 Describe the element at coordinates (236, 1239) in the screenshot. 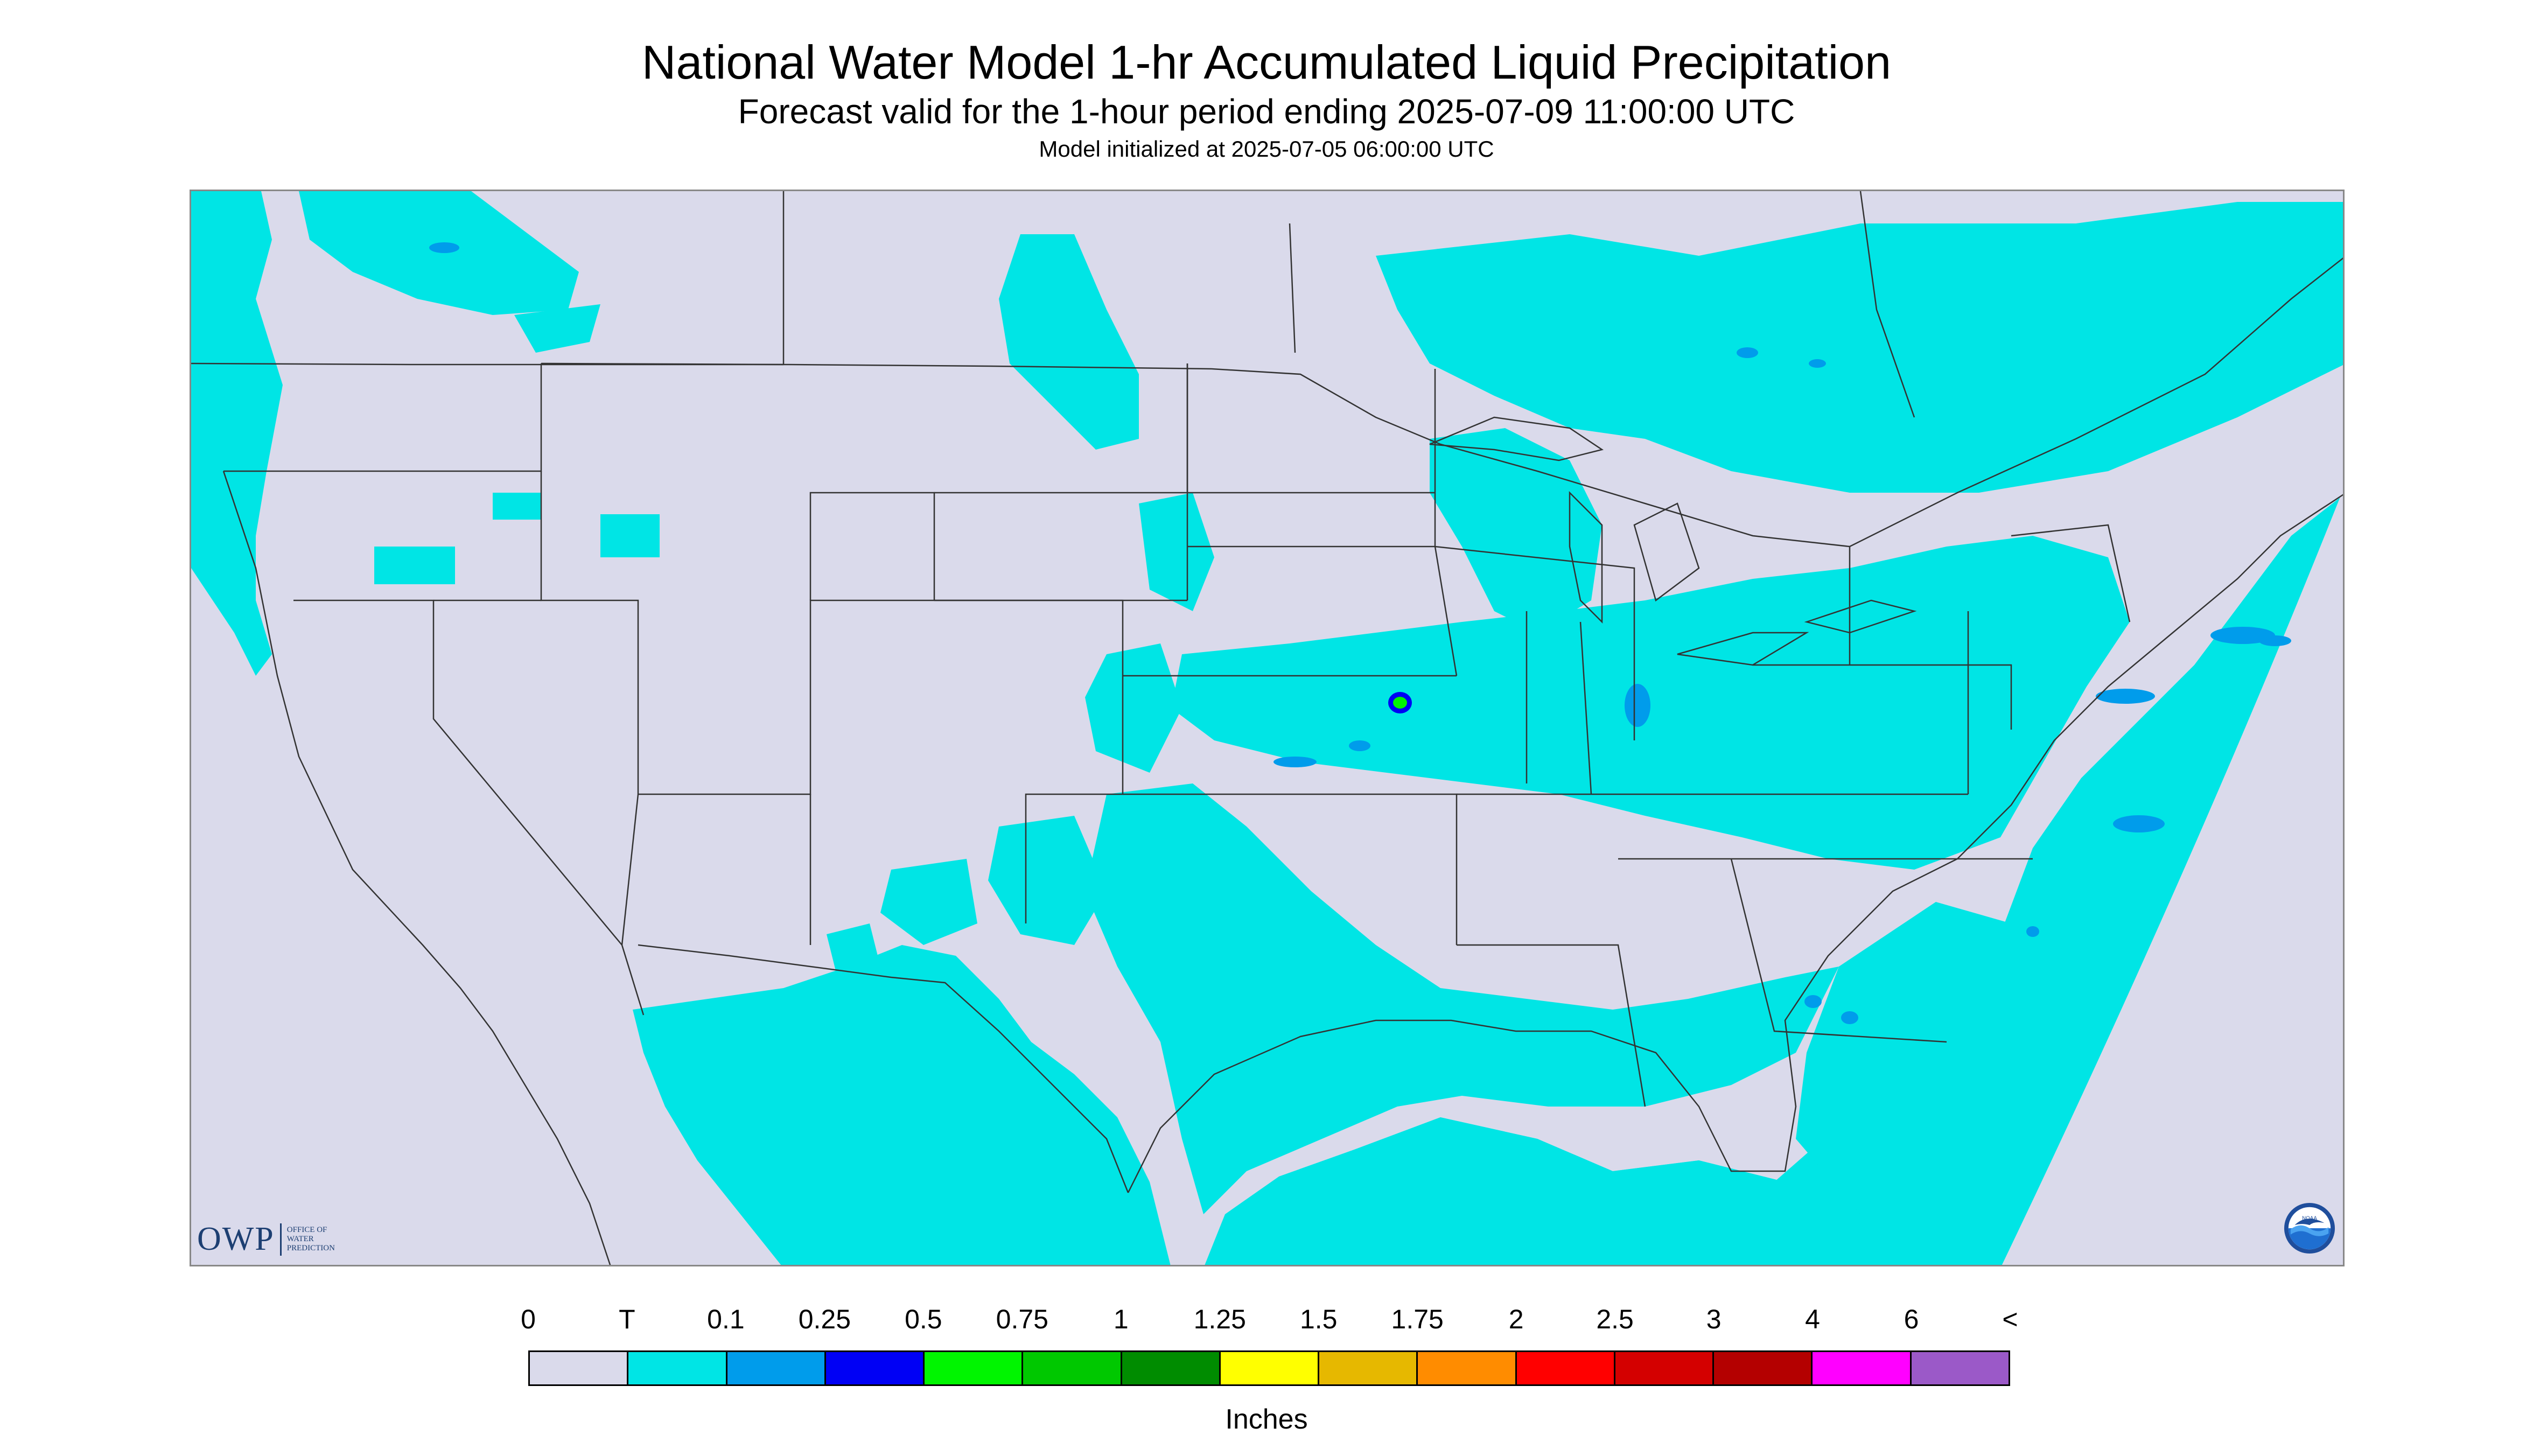

I see `owp-logo-mark: OWP` at that location.